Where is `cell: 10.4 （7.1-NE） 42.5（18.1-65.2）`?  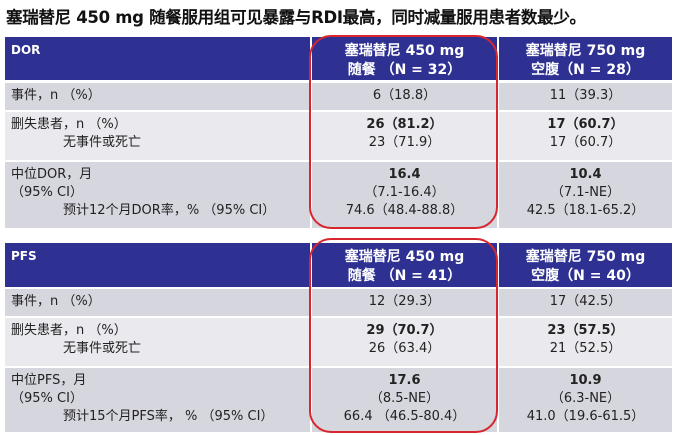
cell: 10.4 （7.1-NE） 42.5（18.1-65.2） is located at coordinates (585, 195).